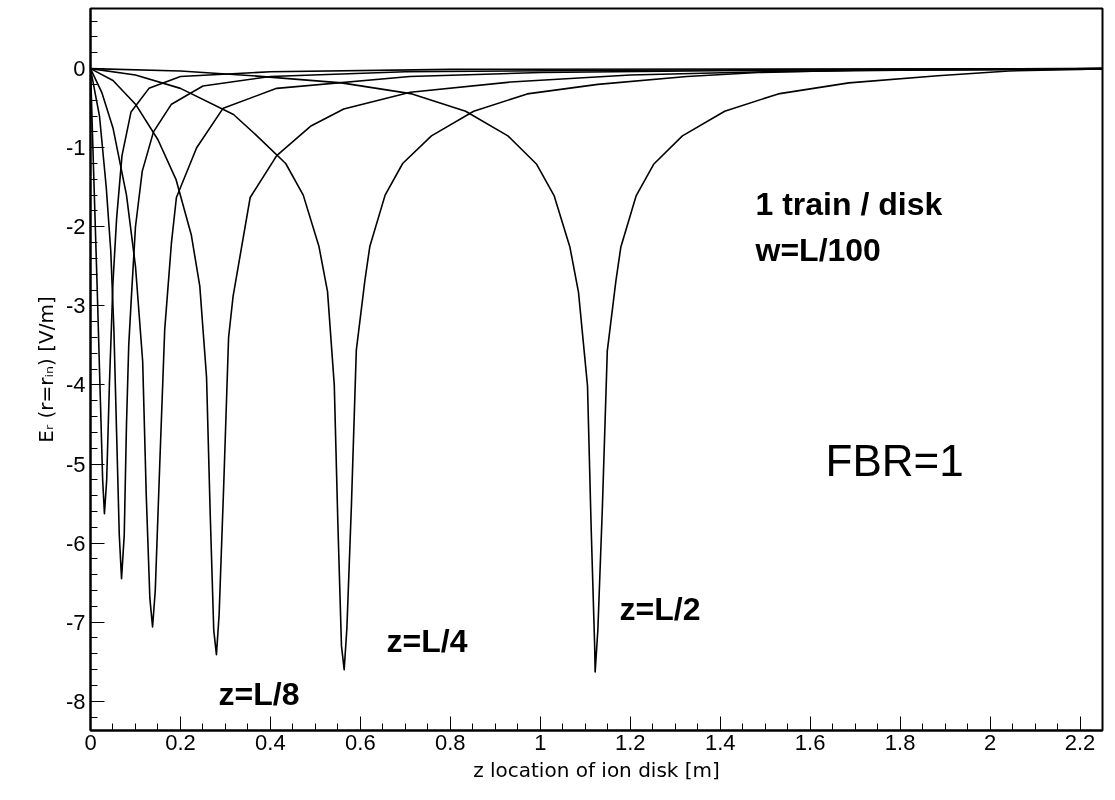 This screenshot has height=800, width=1115. I want to click on x-tick-label: 0.8, so click(450, 742).